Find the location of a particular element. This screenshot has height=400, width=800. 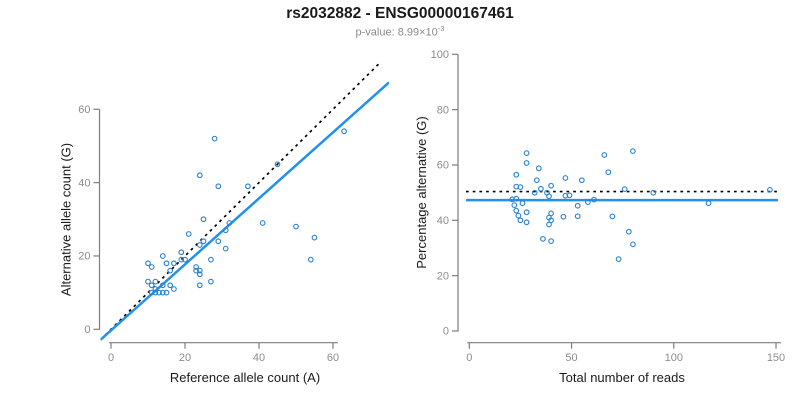

x-tick-label-right: 0 is located at coordinates (469, 358).